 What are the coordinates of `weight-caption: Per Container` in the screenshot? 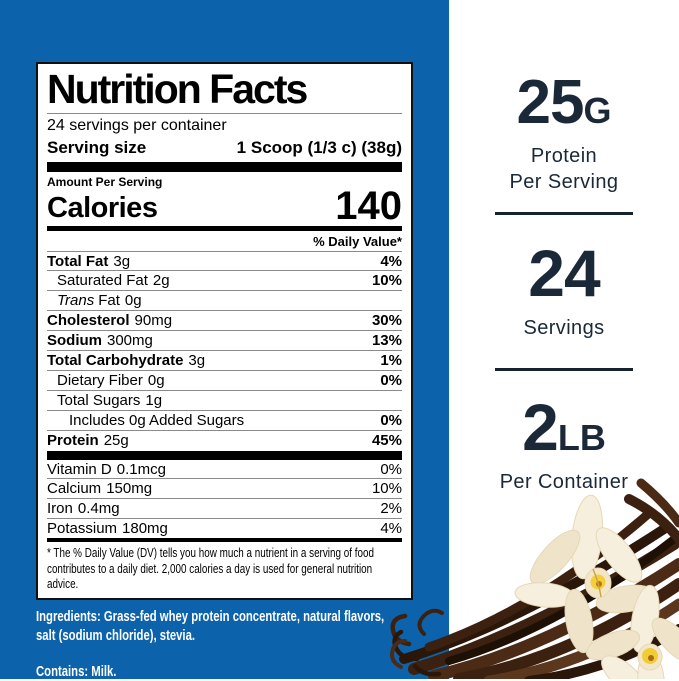 It's located at (564, 482).